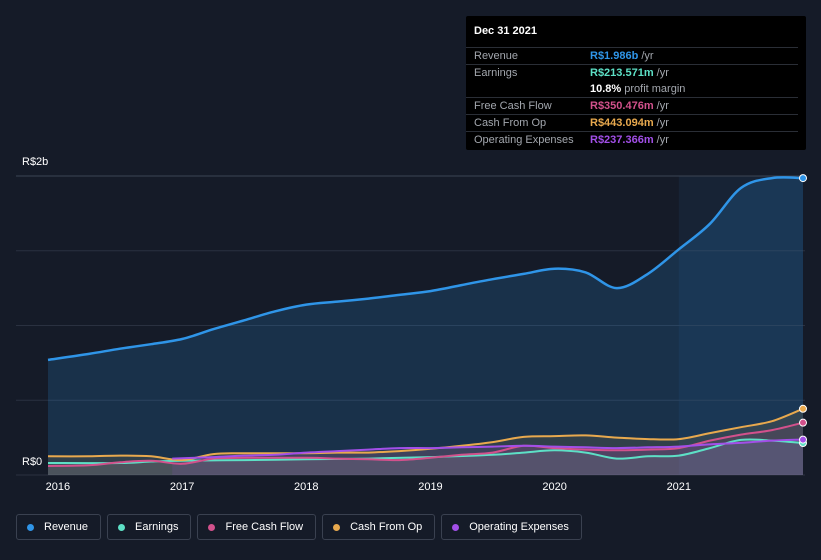 This screenshot has width=821, height=560. I want to click on tooltip-row: Operating Expenses R$237.366m /yr, so click(632, 140).